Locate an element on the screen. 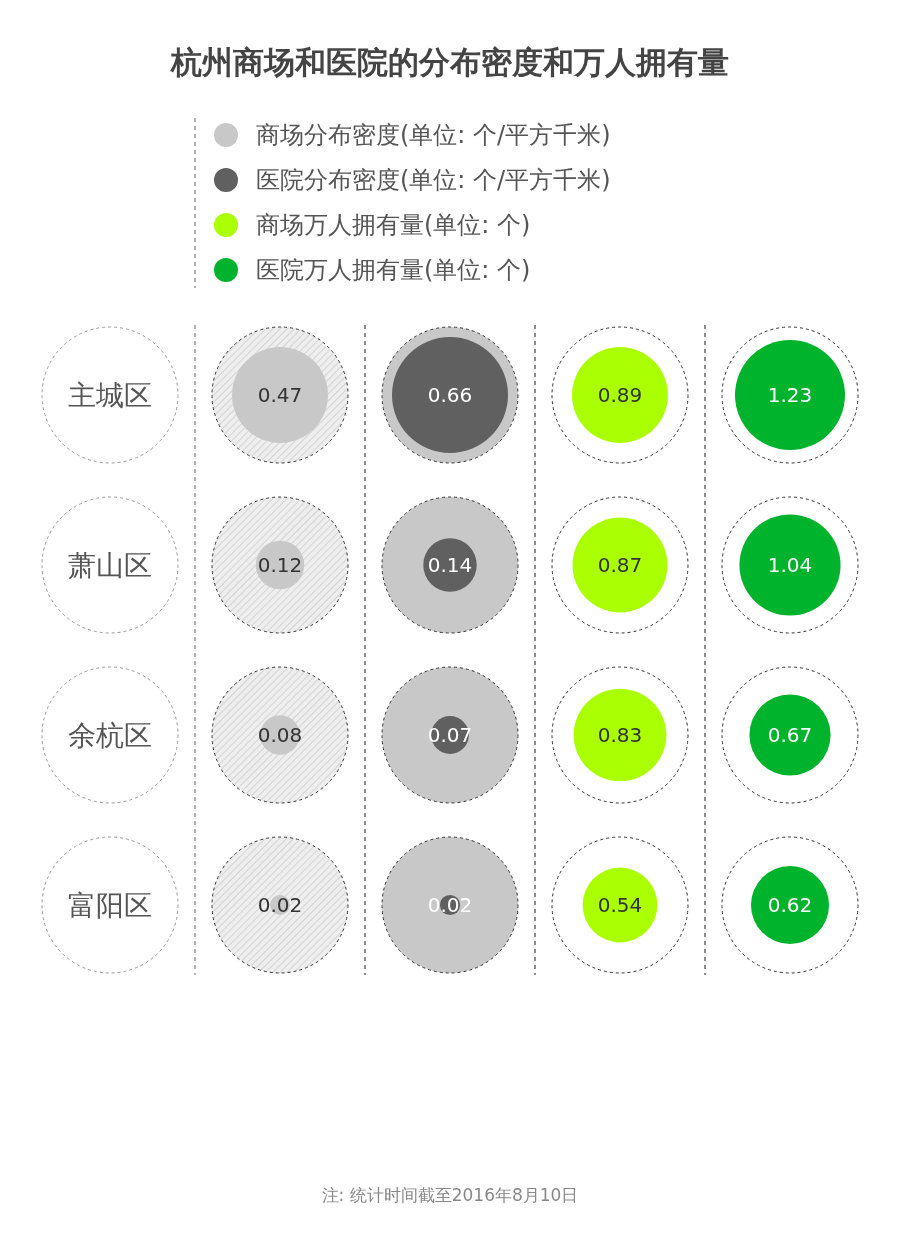 The image size is (900, 1245). data-label: 0.89 is located at coordinates (620, 395).